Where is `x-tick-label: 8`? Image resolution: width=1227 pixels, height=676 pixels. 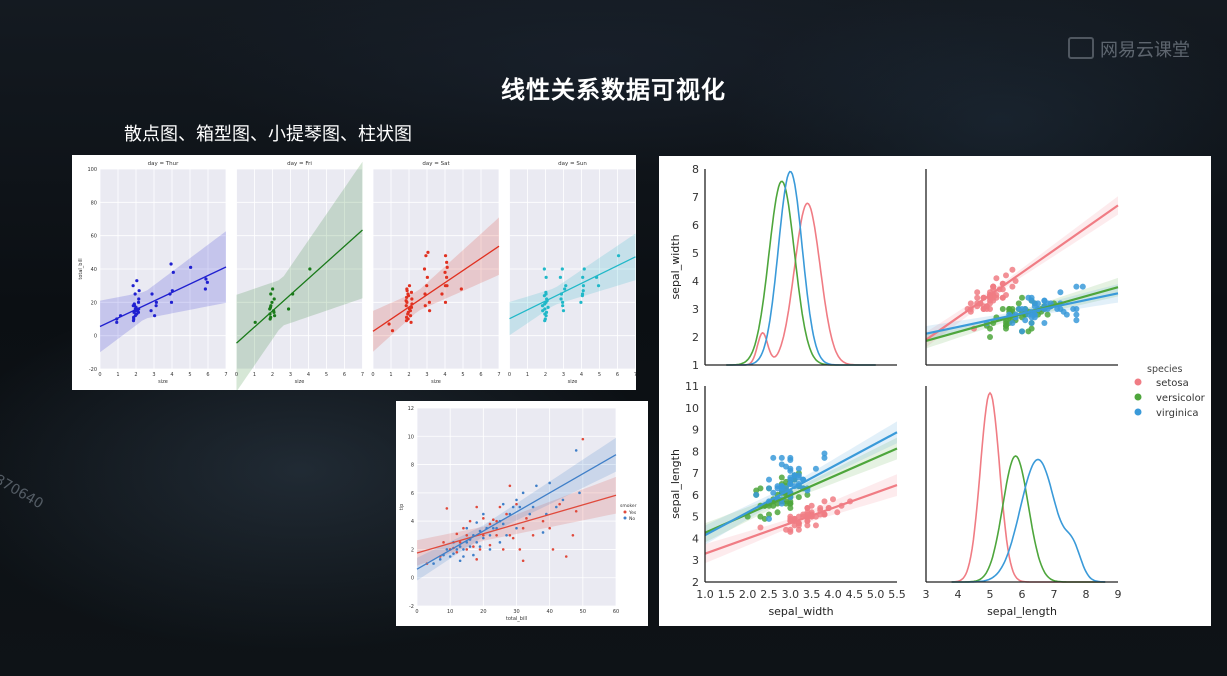
x-tick-label: 8 is located at coordinates (1086, 594).